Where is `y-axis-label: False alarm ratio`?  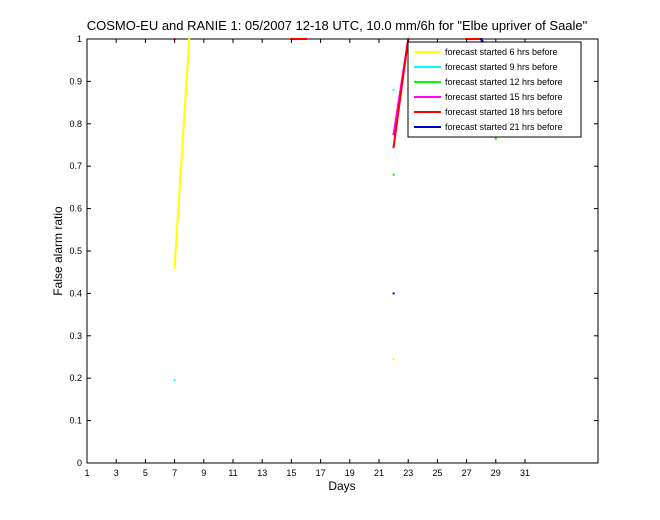 y-axis-label: False alarm ratio is located at coordinates (58, 251).